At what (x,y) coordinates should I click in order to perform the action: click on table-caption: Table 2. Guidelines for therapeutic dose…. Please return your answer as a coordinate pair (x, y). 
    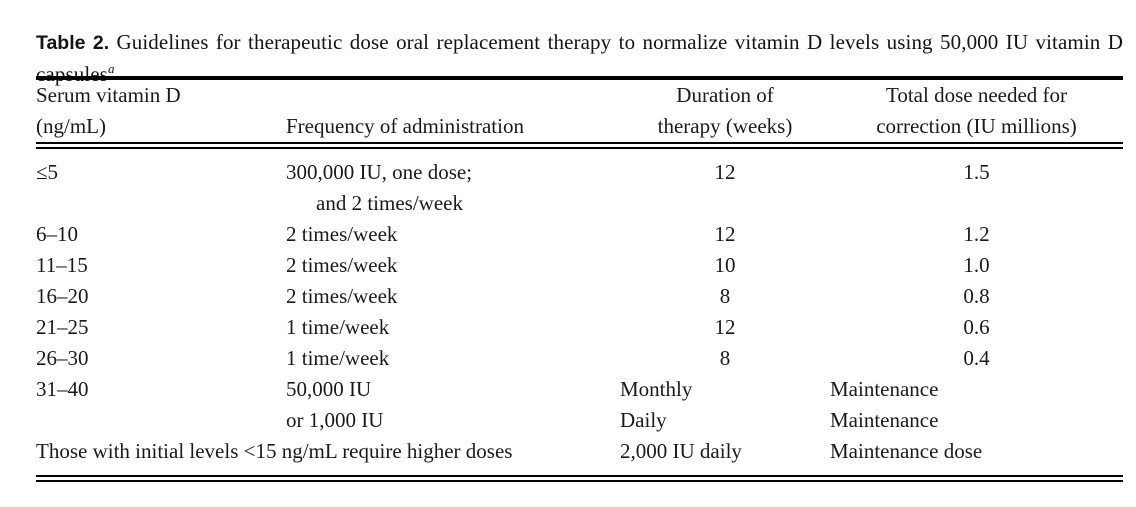
    Looking at the image, I should click on (579, 58).